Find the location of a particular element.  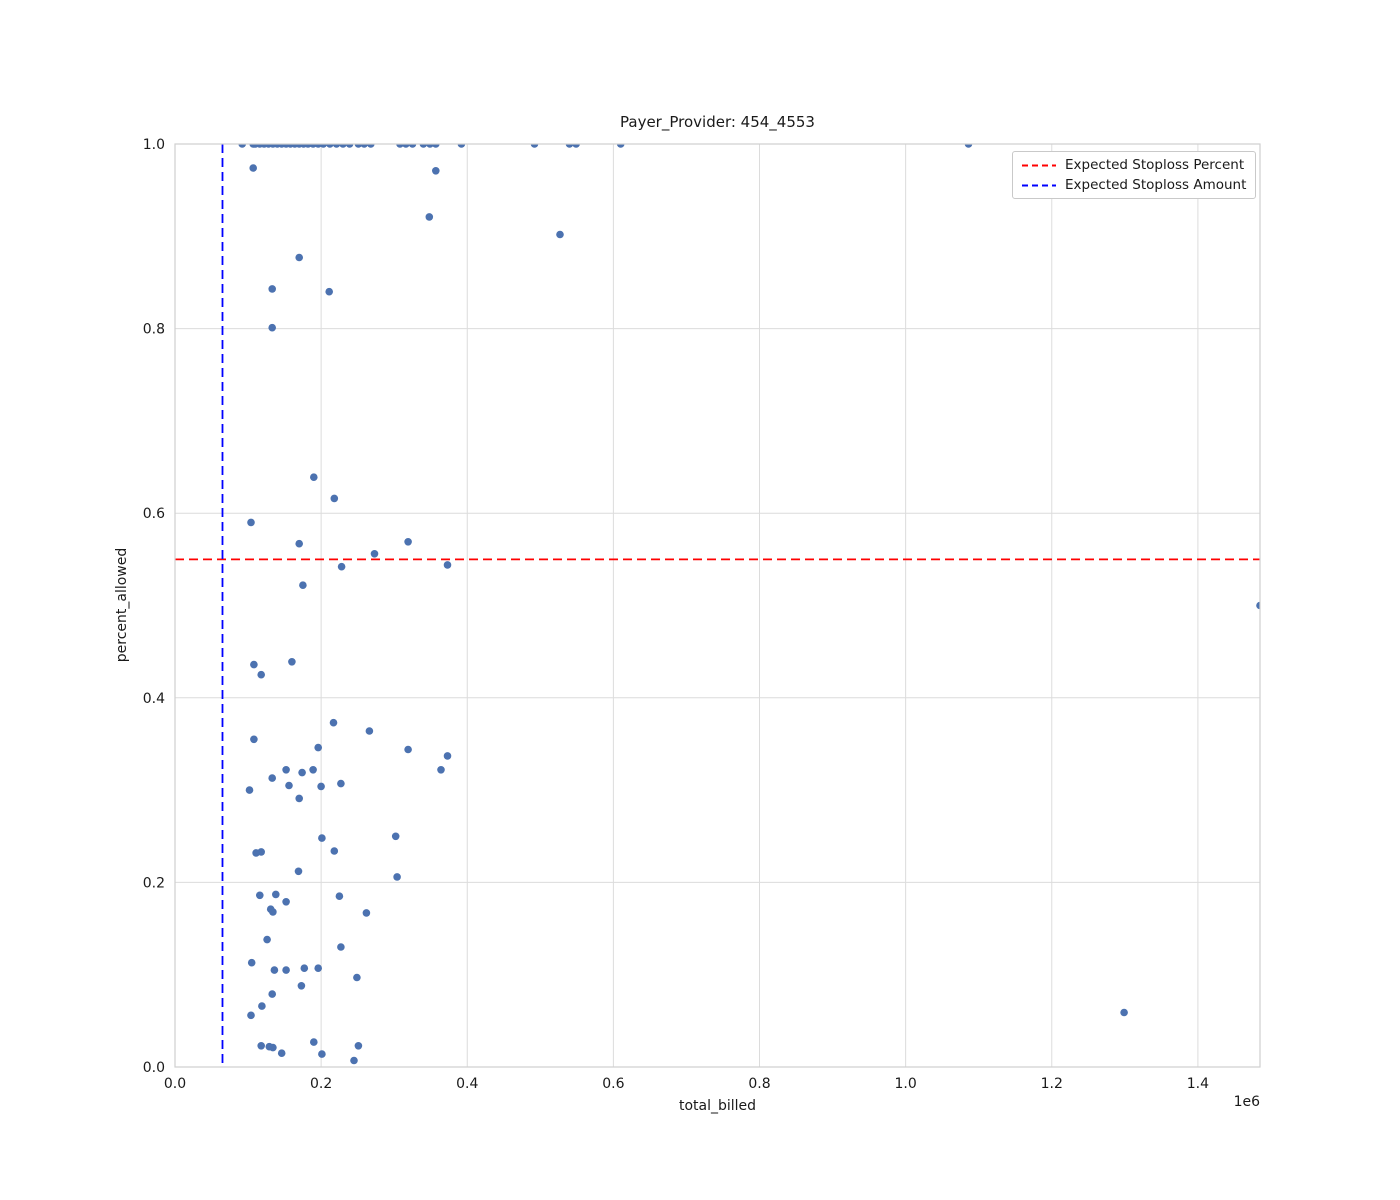

x-tick-label: 0.4 is located at coordinates (467, 1084).